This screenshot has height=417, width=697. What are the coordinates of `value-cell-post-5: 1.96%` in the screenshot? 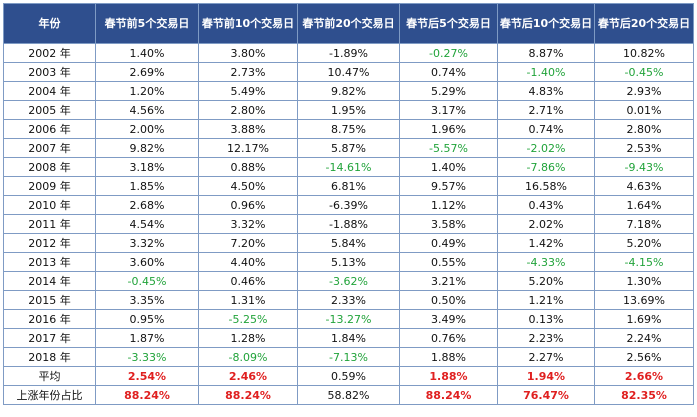 It's located at (448, 129).